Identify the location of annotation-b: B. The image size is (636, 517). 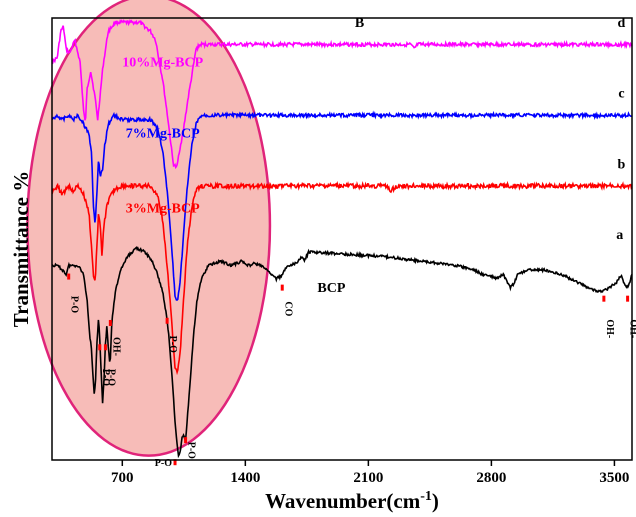
(359, 23).